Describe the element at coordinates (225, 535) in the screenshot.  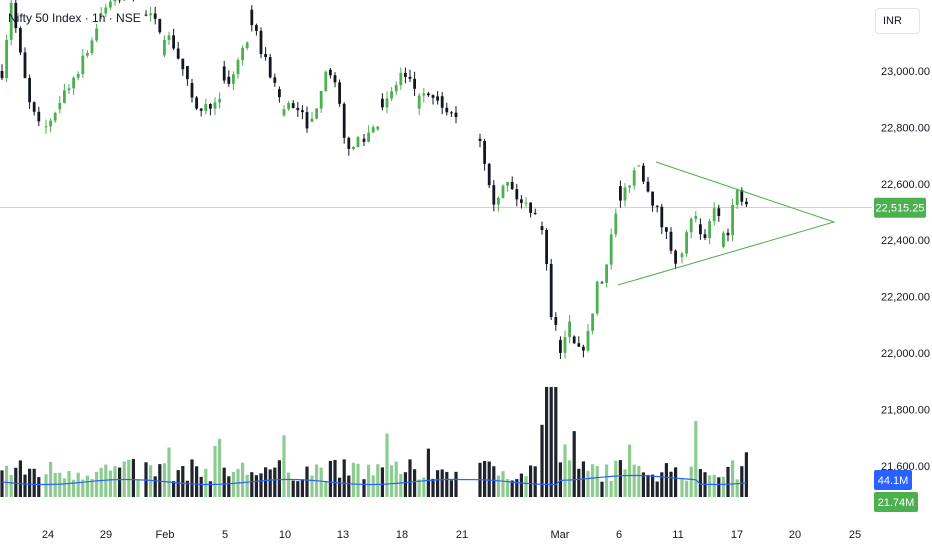
I see `x-tick-label: 5` at that location.